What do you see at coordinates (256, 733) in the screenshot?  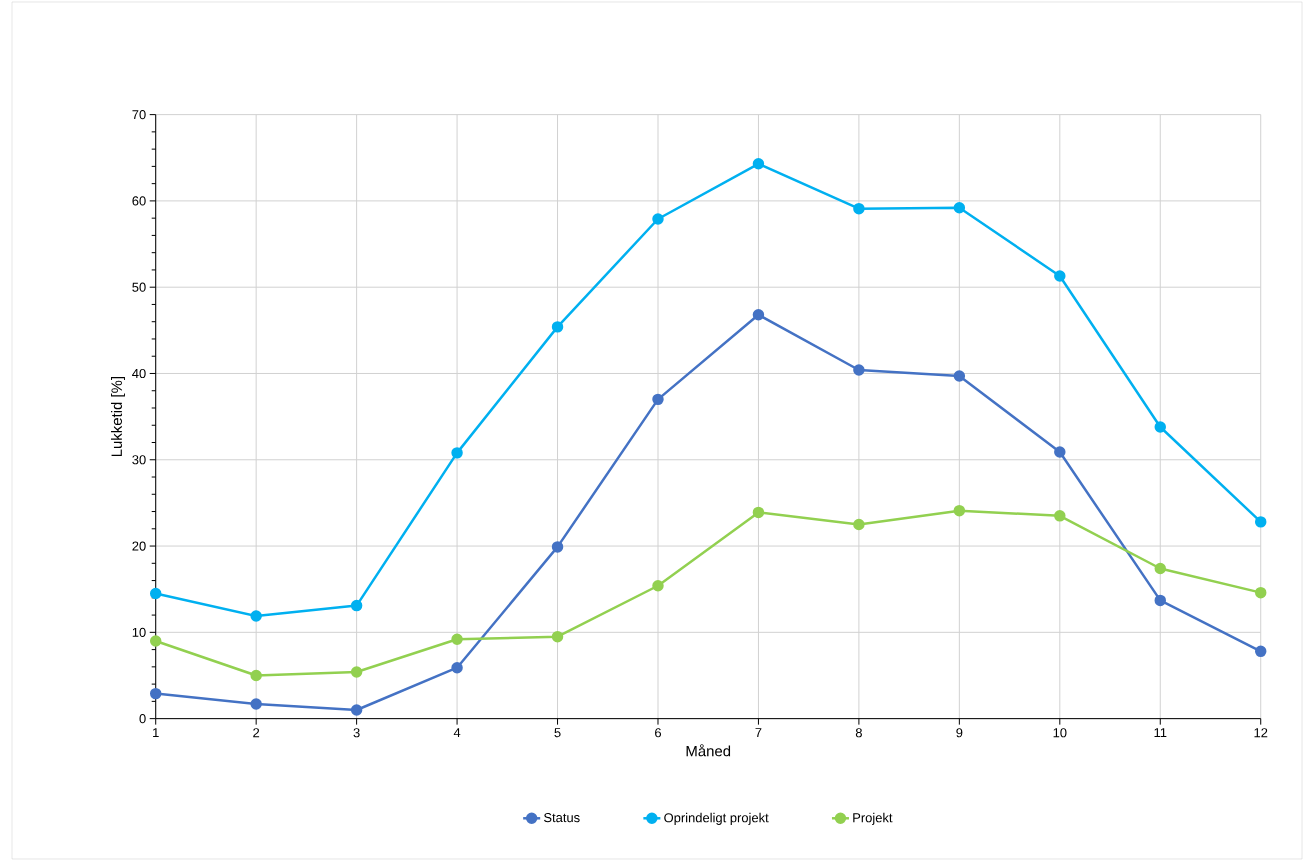 I see `x-tick-label: 2` at bounding box center [256, 733].